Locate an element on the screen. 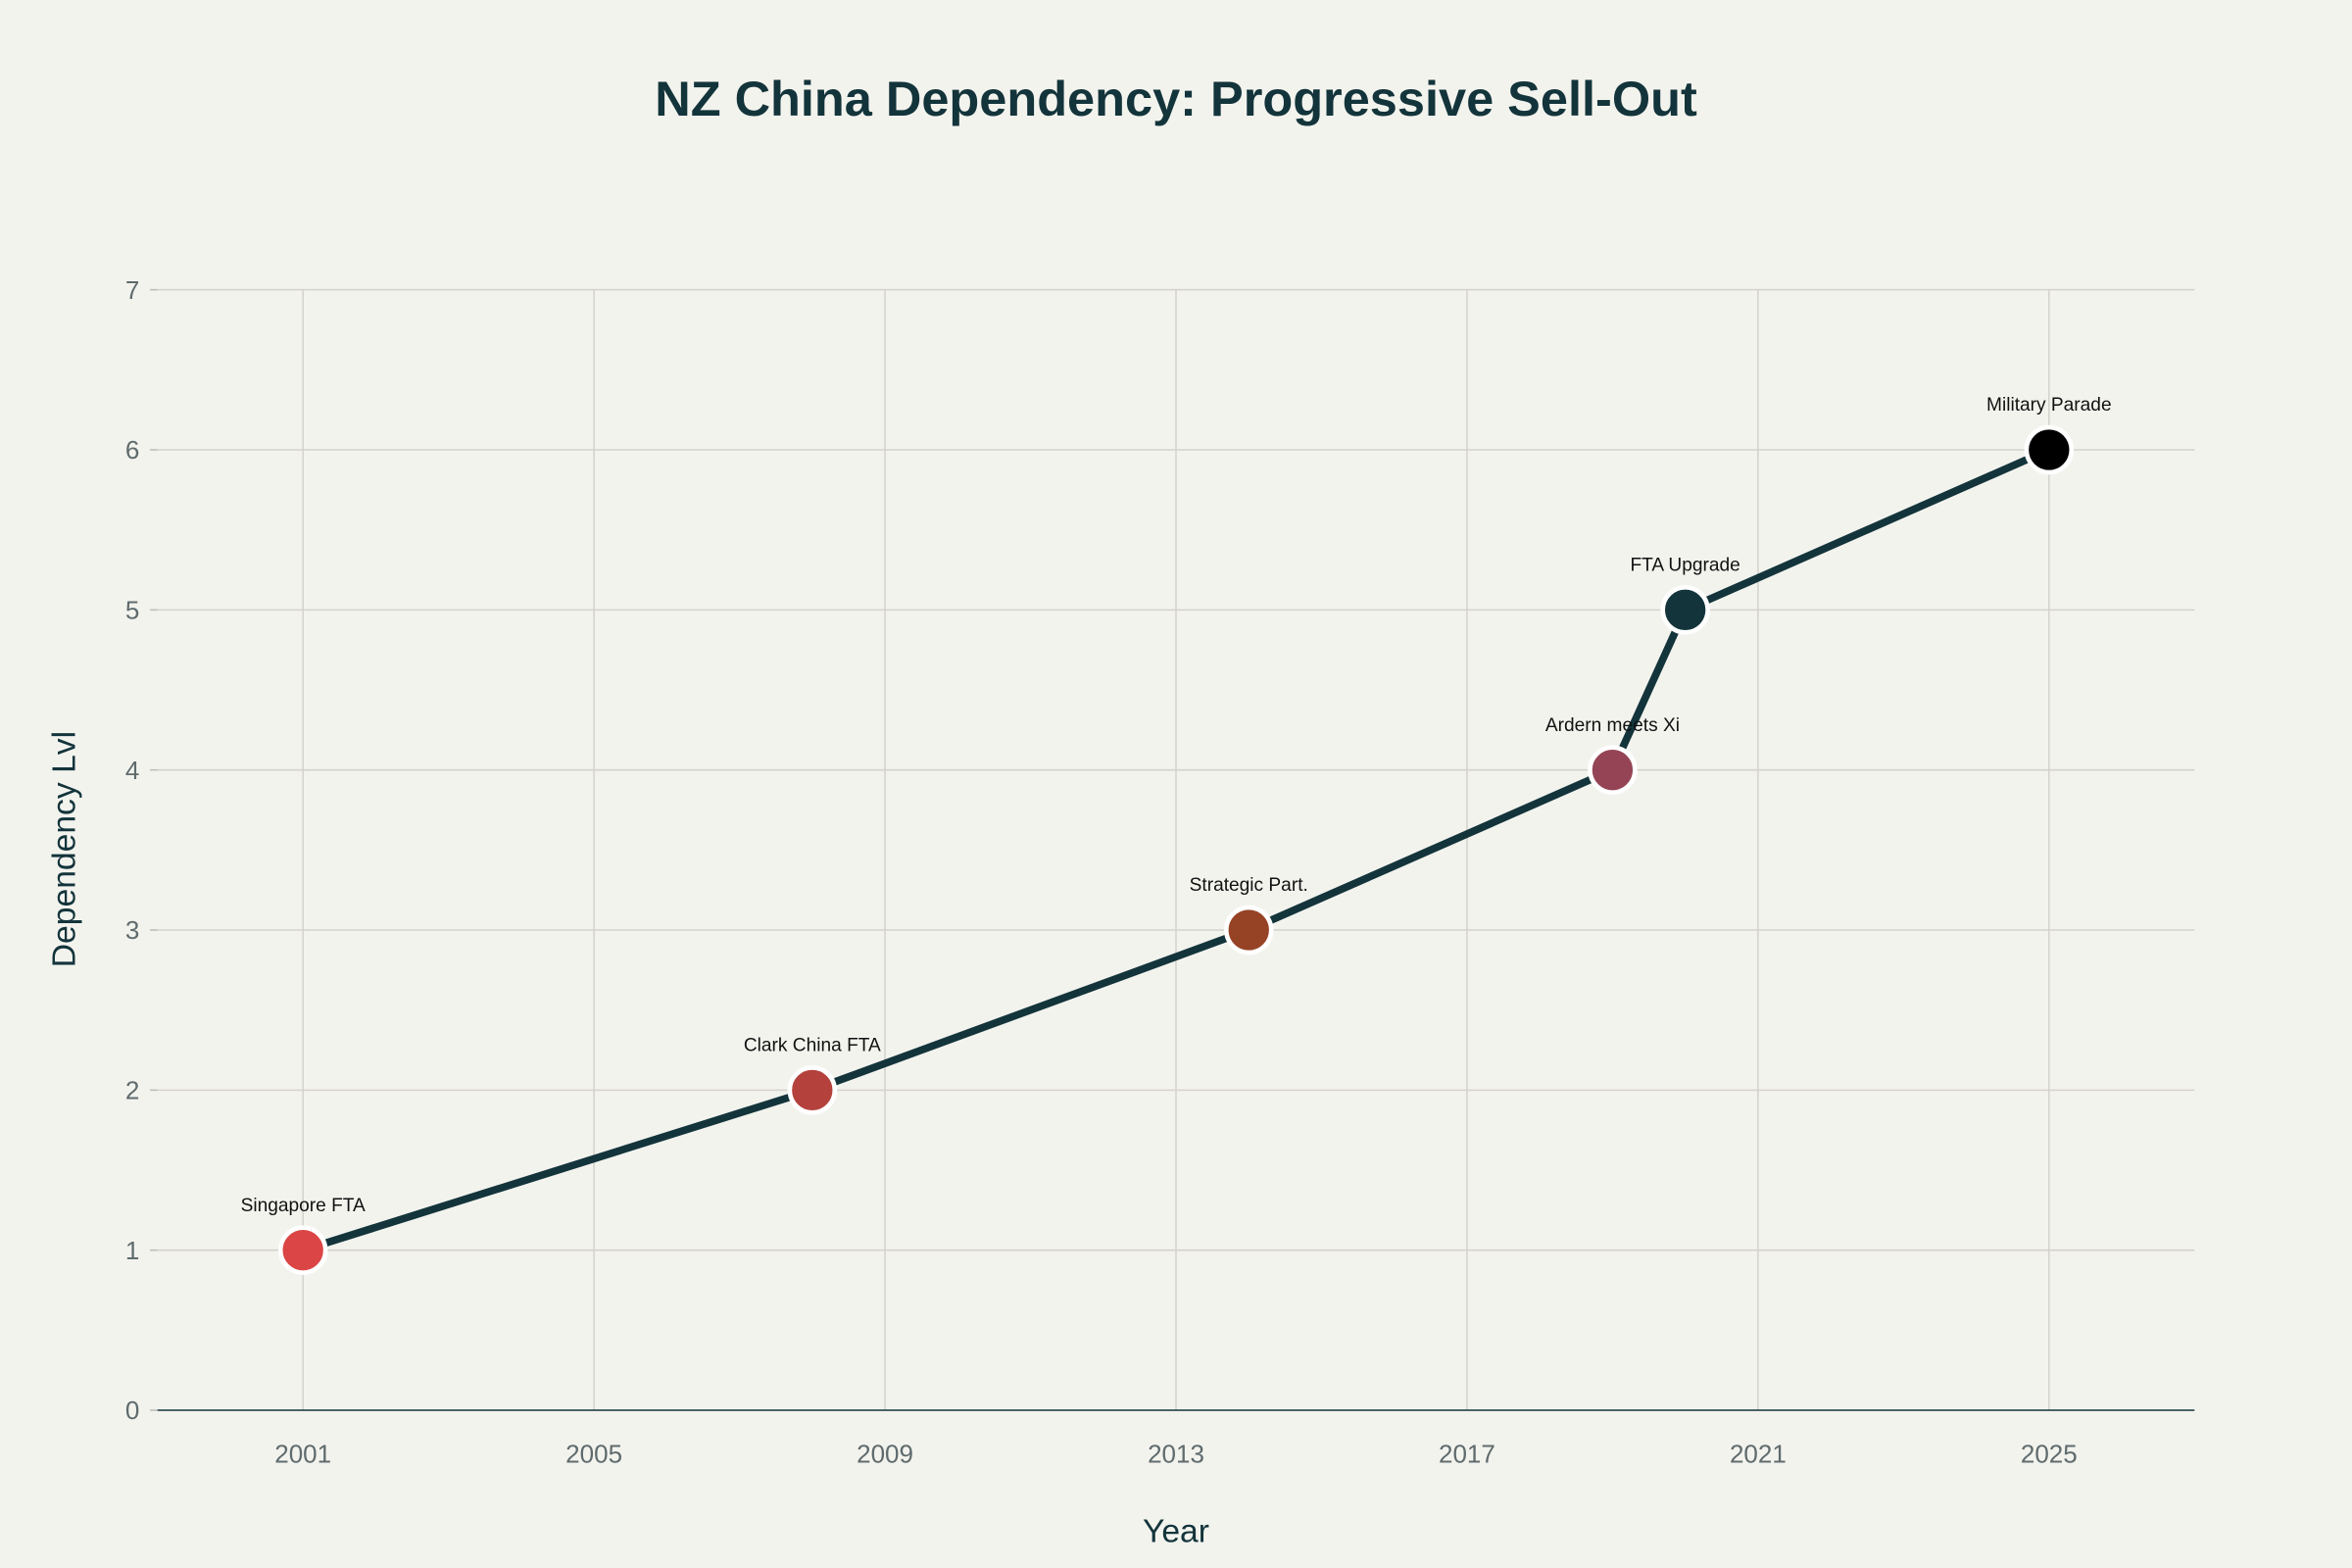  data-point-label: Military Parade is located at coordinates (2049, 405).